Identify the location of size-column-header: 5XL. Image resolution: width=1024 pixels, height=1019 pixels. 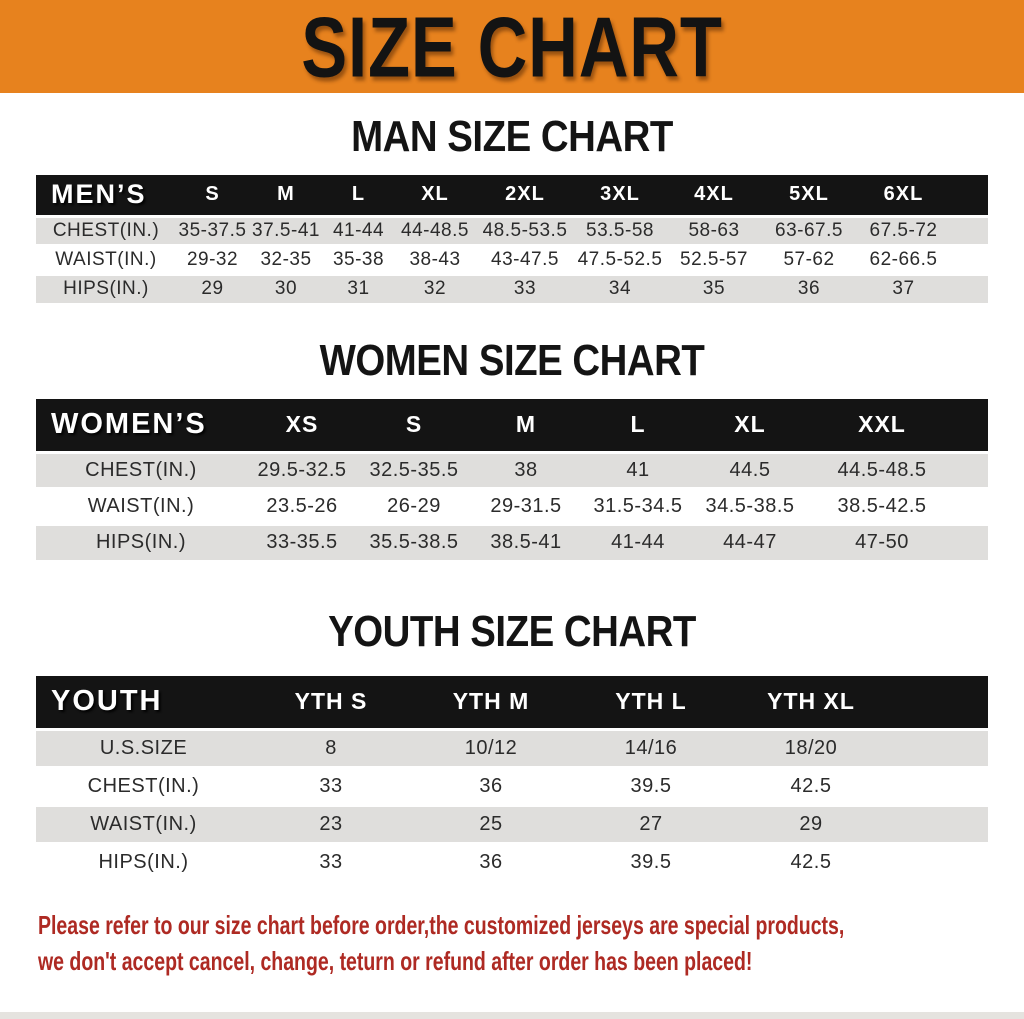
(809, 195).